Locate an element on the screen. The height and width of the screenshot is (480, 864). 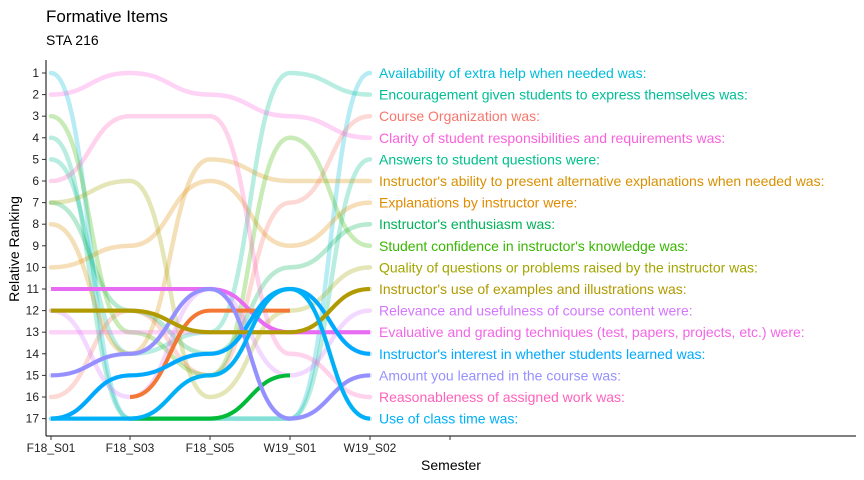
y-tick-label: 1 is located at coordinates (35, 73).